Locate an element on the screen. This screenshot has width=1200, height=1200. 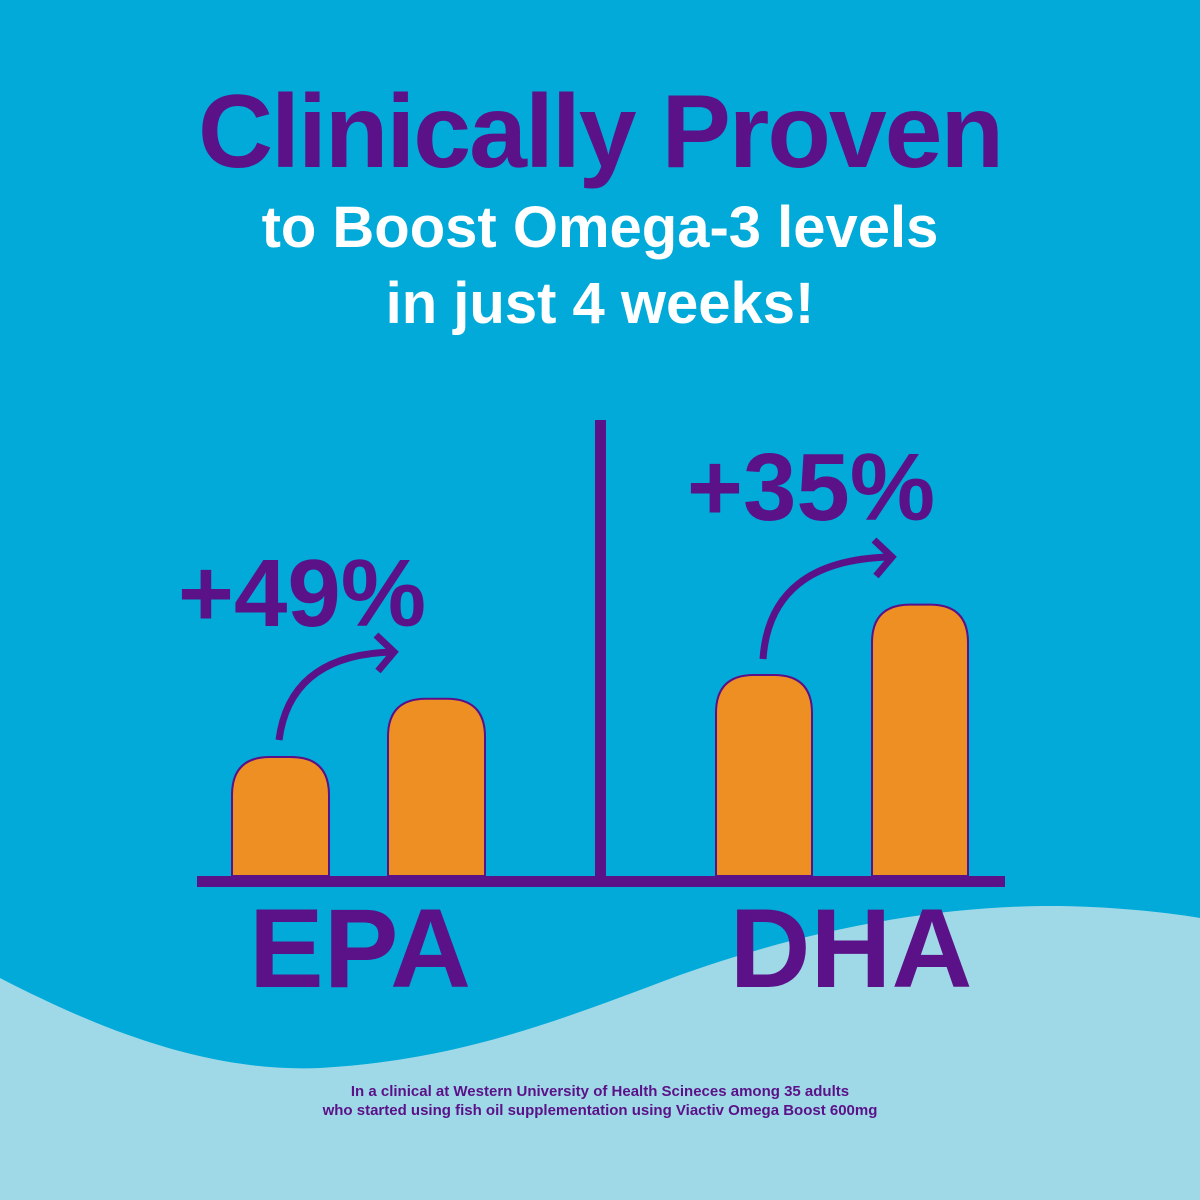
bar-epa-before is located at coordinates (280, 816).